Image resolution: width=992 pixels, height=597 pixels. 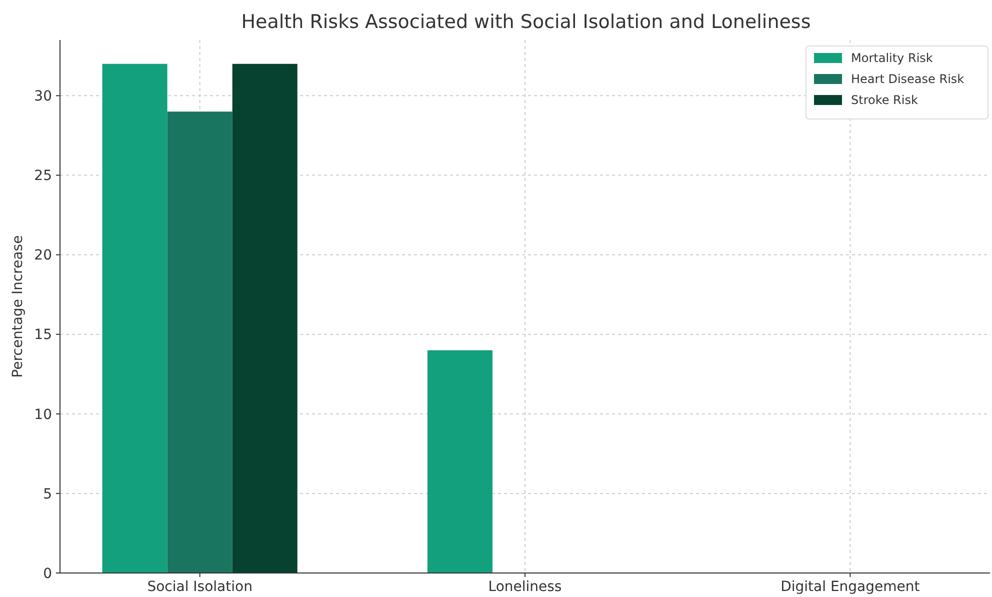 I want to click on y-axis-title: Percentage Increase, so click(x=18, y=306).